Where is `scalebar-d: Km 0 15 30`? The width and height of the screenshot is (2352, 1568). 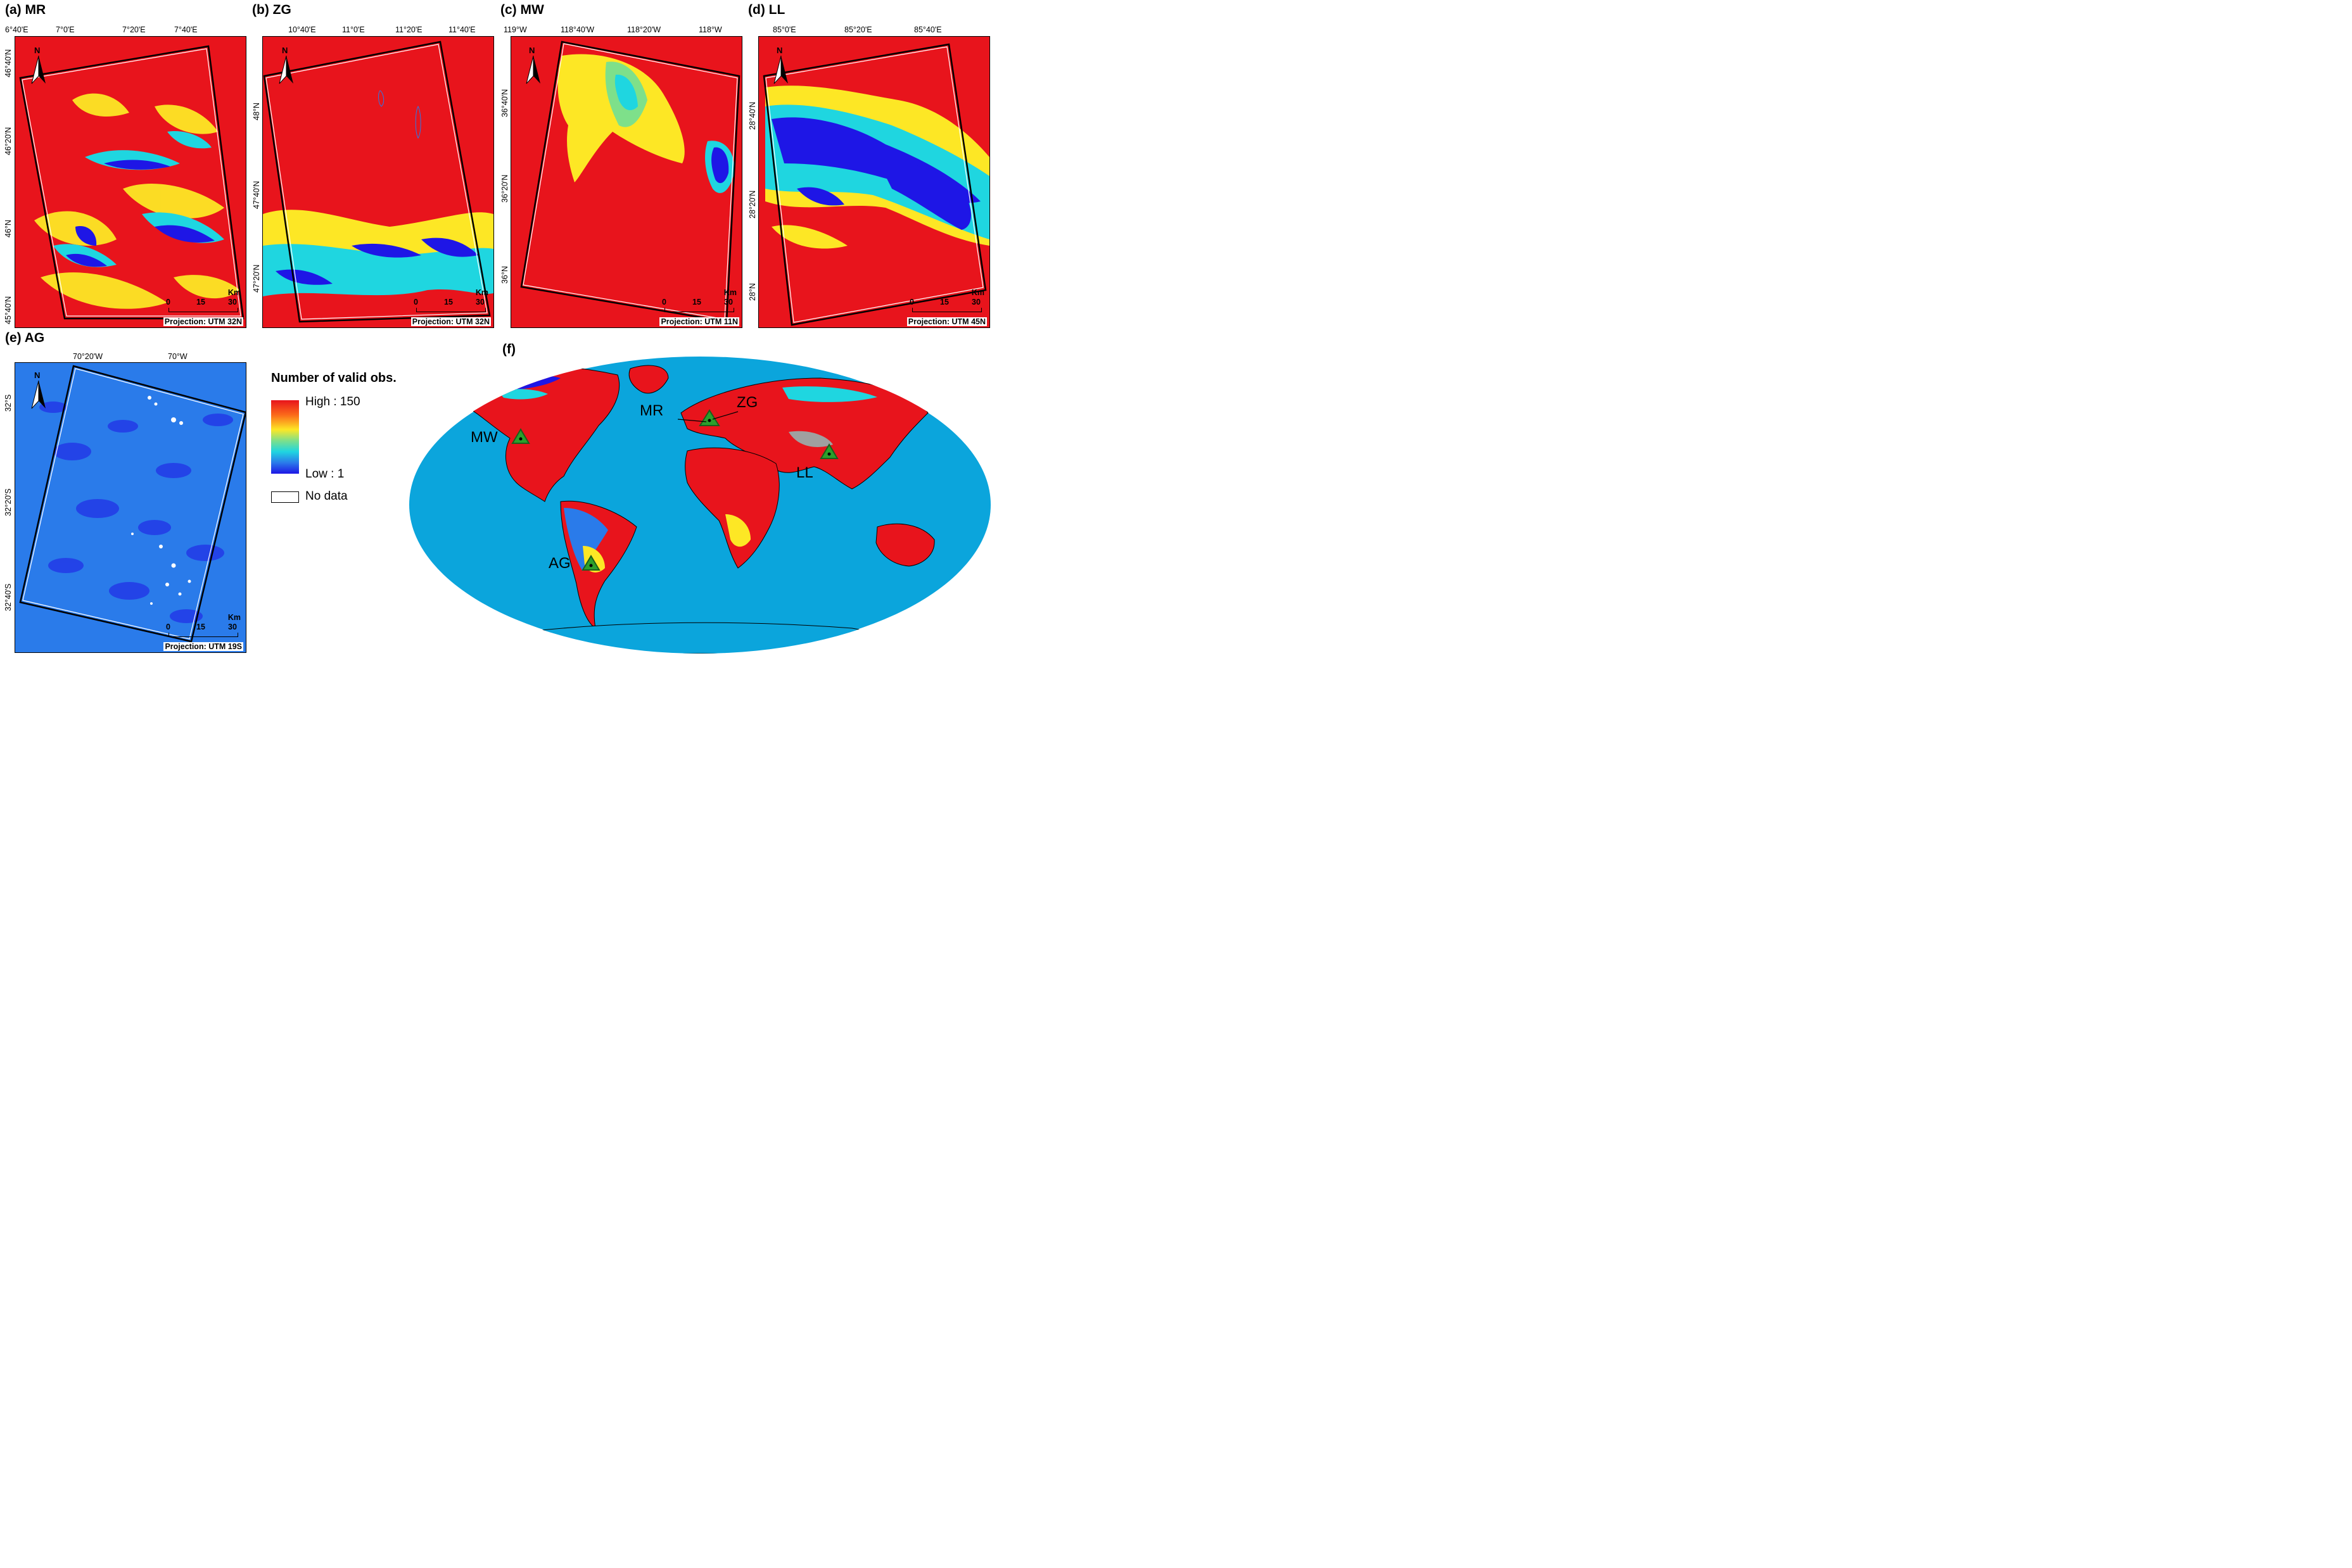 scalebar-d: Km 0 15 30 is located at coordinates (947, 300).